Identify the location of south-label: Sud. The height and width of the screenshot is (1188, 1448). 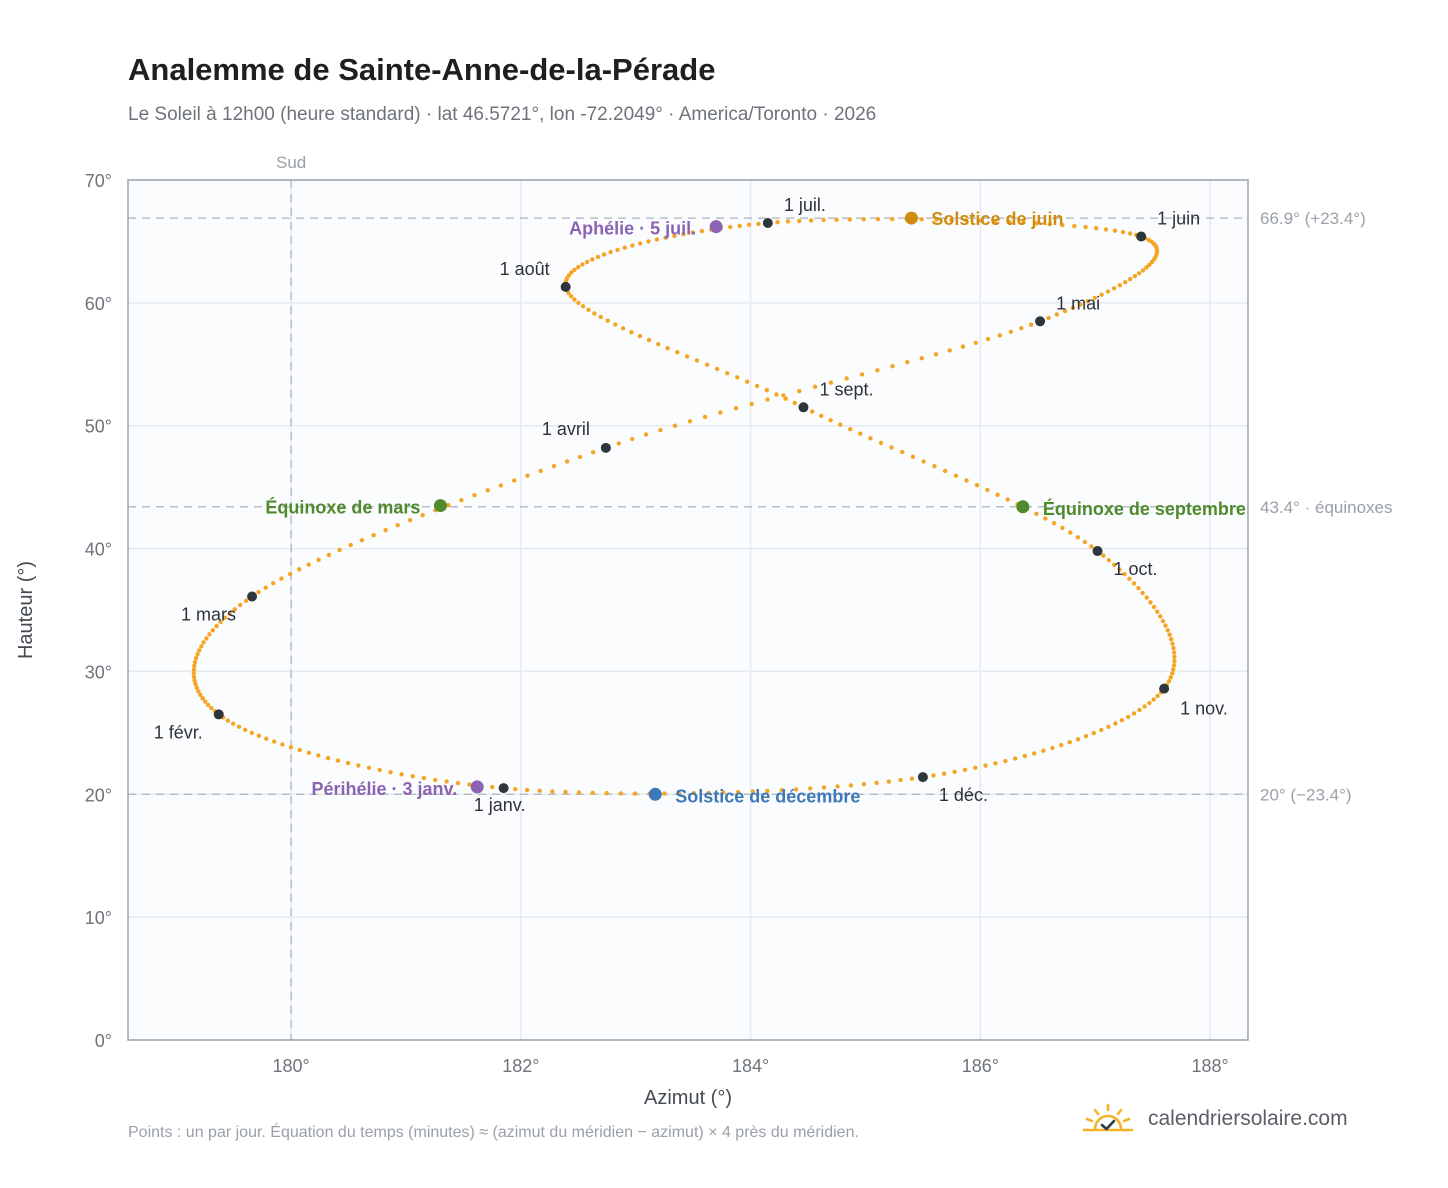
(291, 162).